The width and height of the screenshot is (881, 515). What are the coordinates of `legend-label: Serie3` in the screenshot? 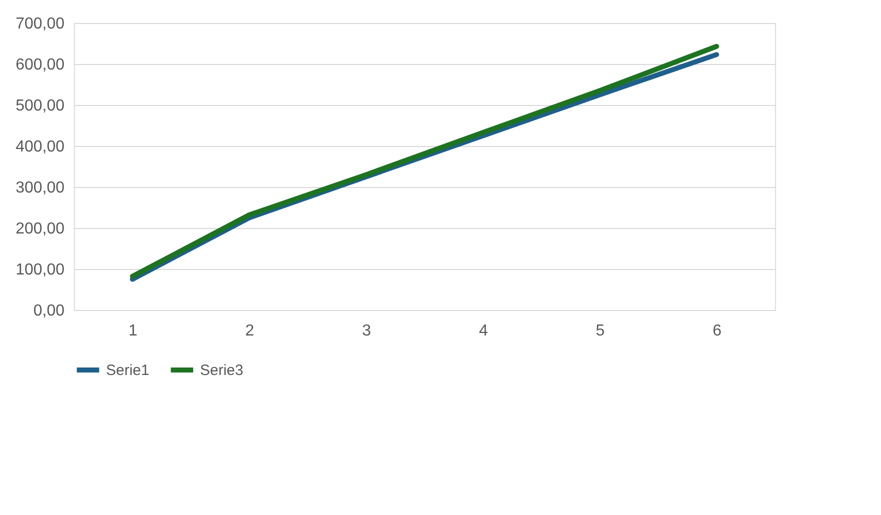 It's located at (222, 370).